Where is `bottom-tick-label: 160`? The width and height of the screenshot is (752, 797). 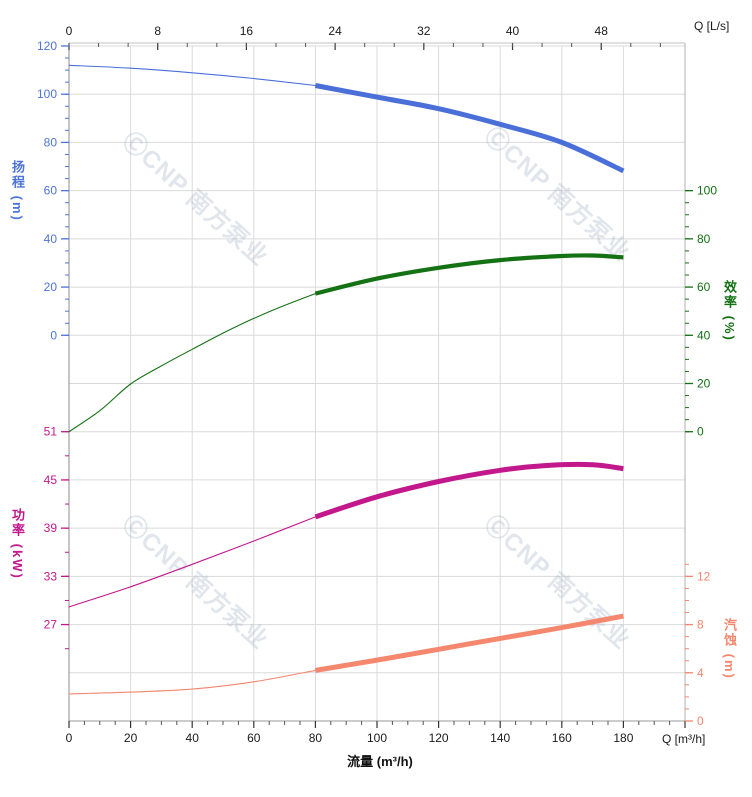
bottom-tick-label: 160 is located at coordinates (562, 738).